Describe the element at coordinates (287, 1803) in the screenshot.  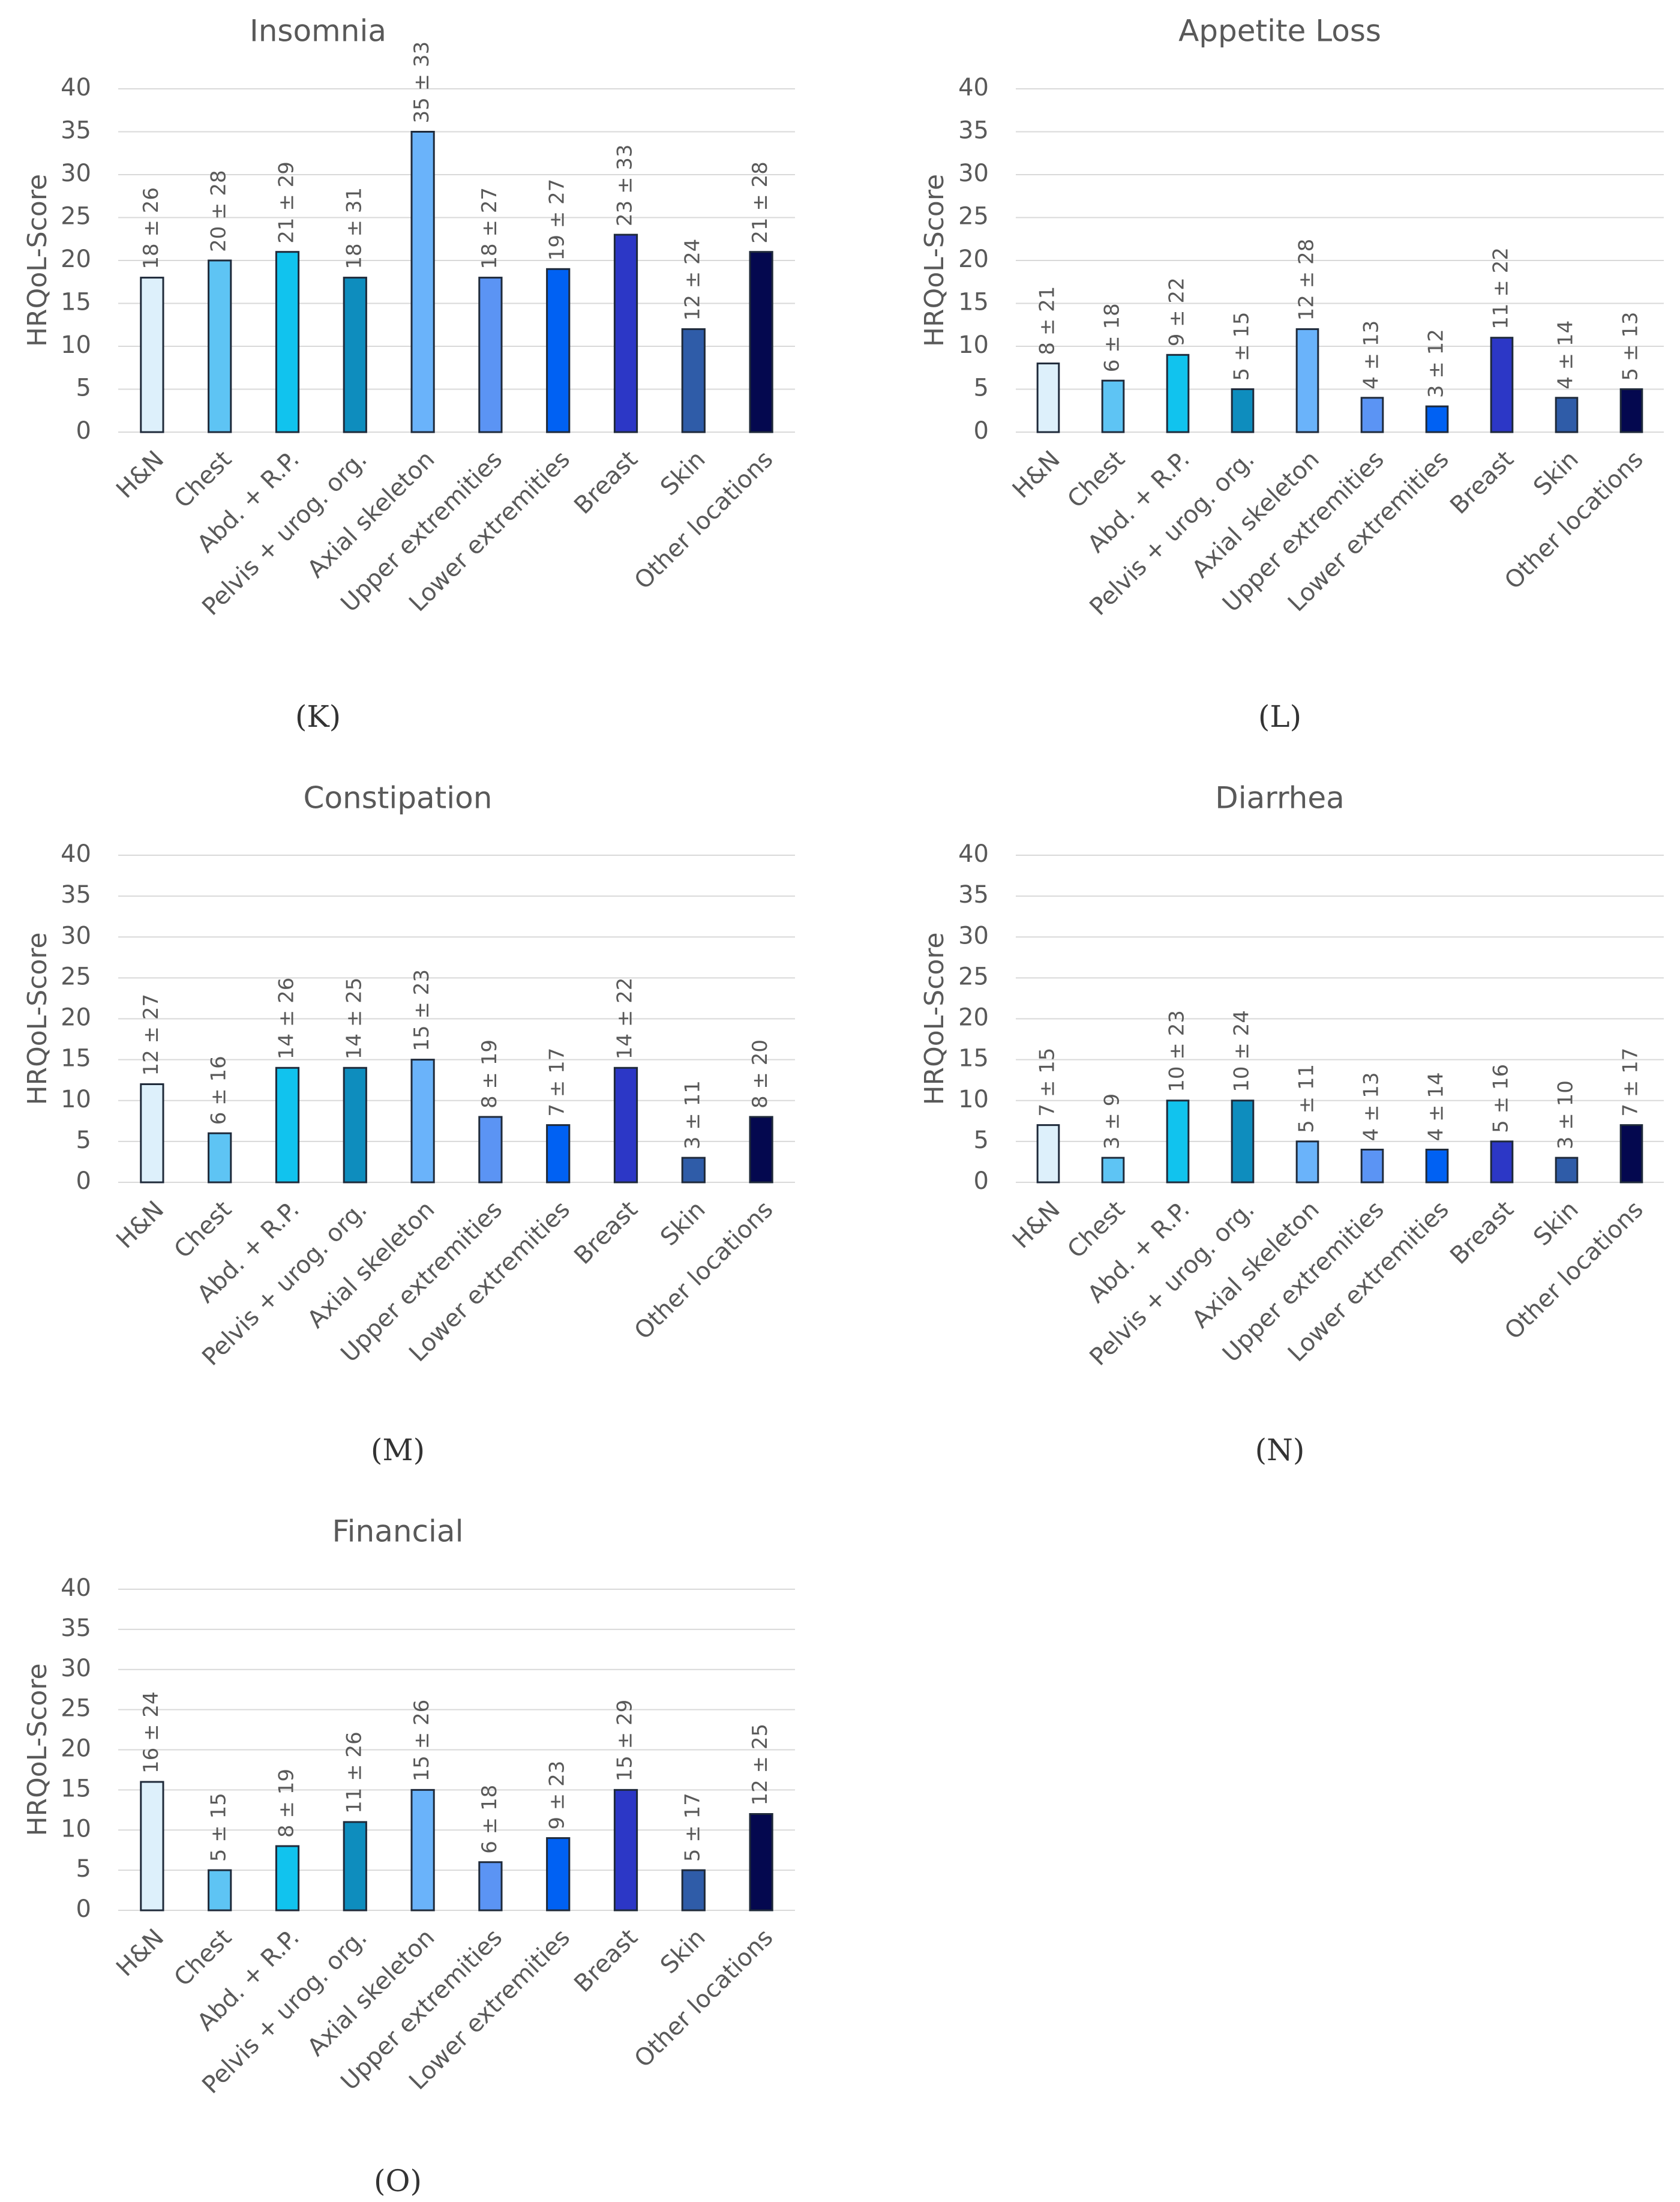
I see `data-label: 8 ± 19` at that location.